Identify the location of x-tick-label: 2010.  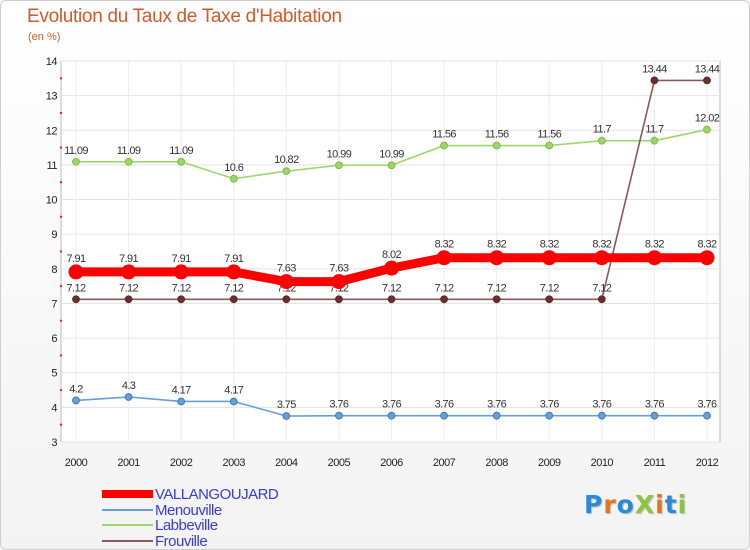
(602, 463).